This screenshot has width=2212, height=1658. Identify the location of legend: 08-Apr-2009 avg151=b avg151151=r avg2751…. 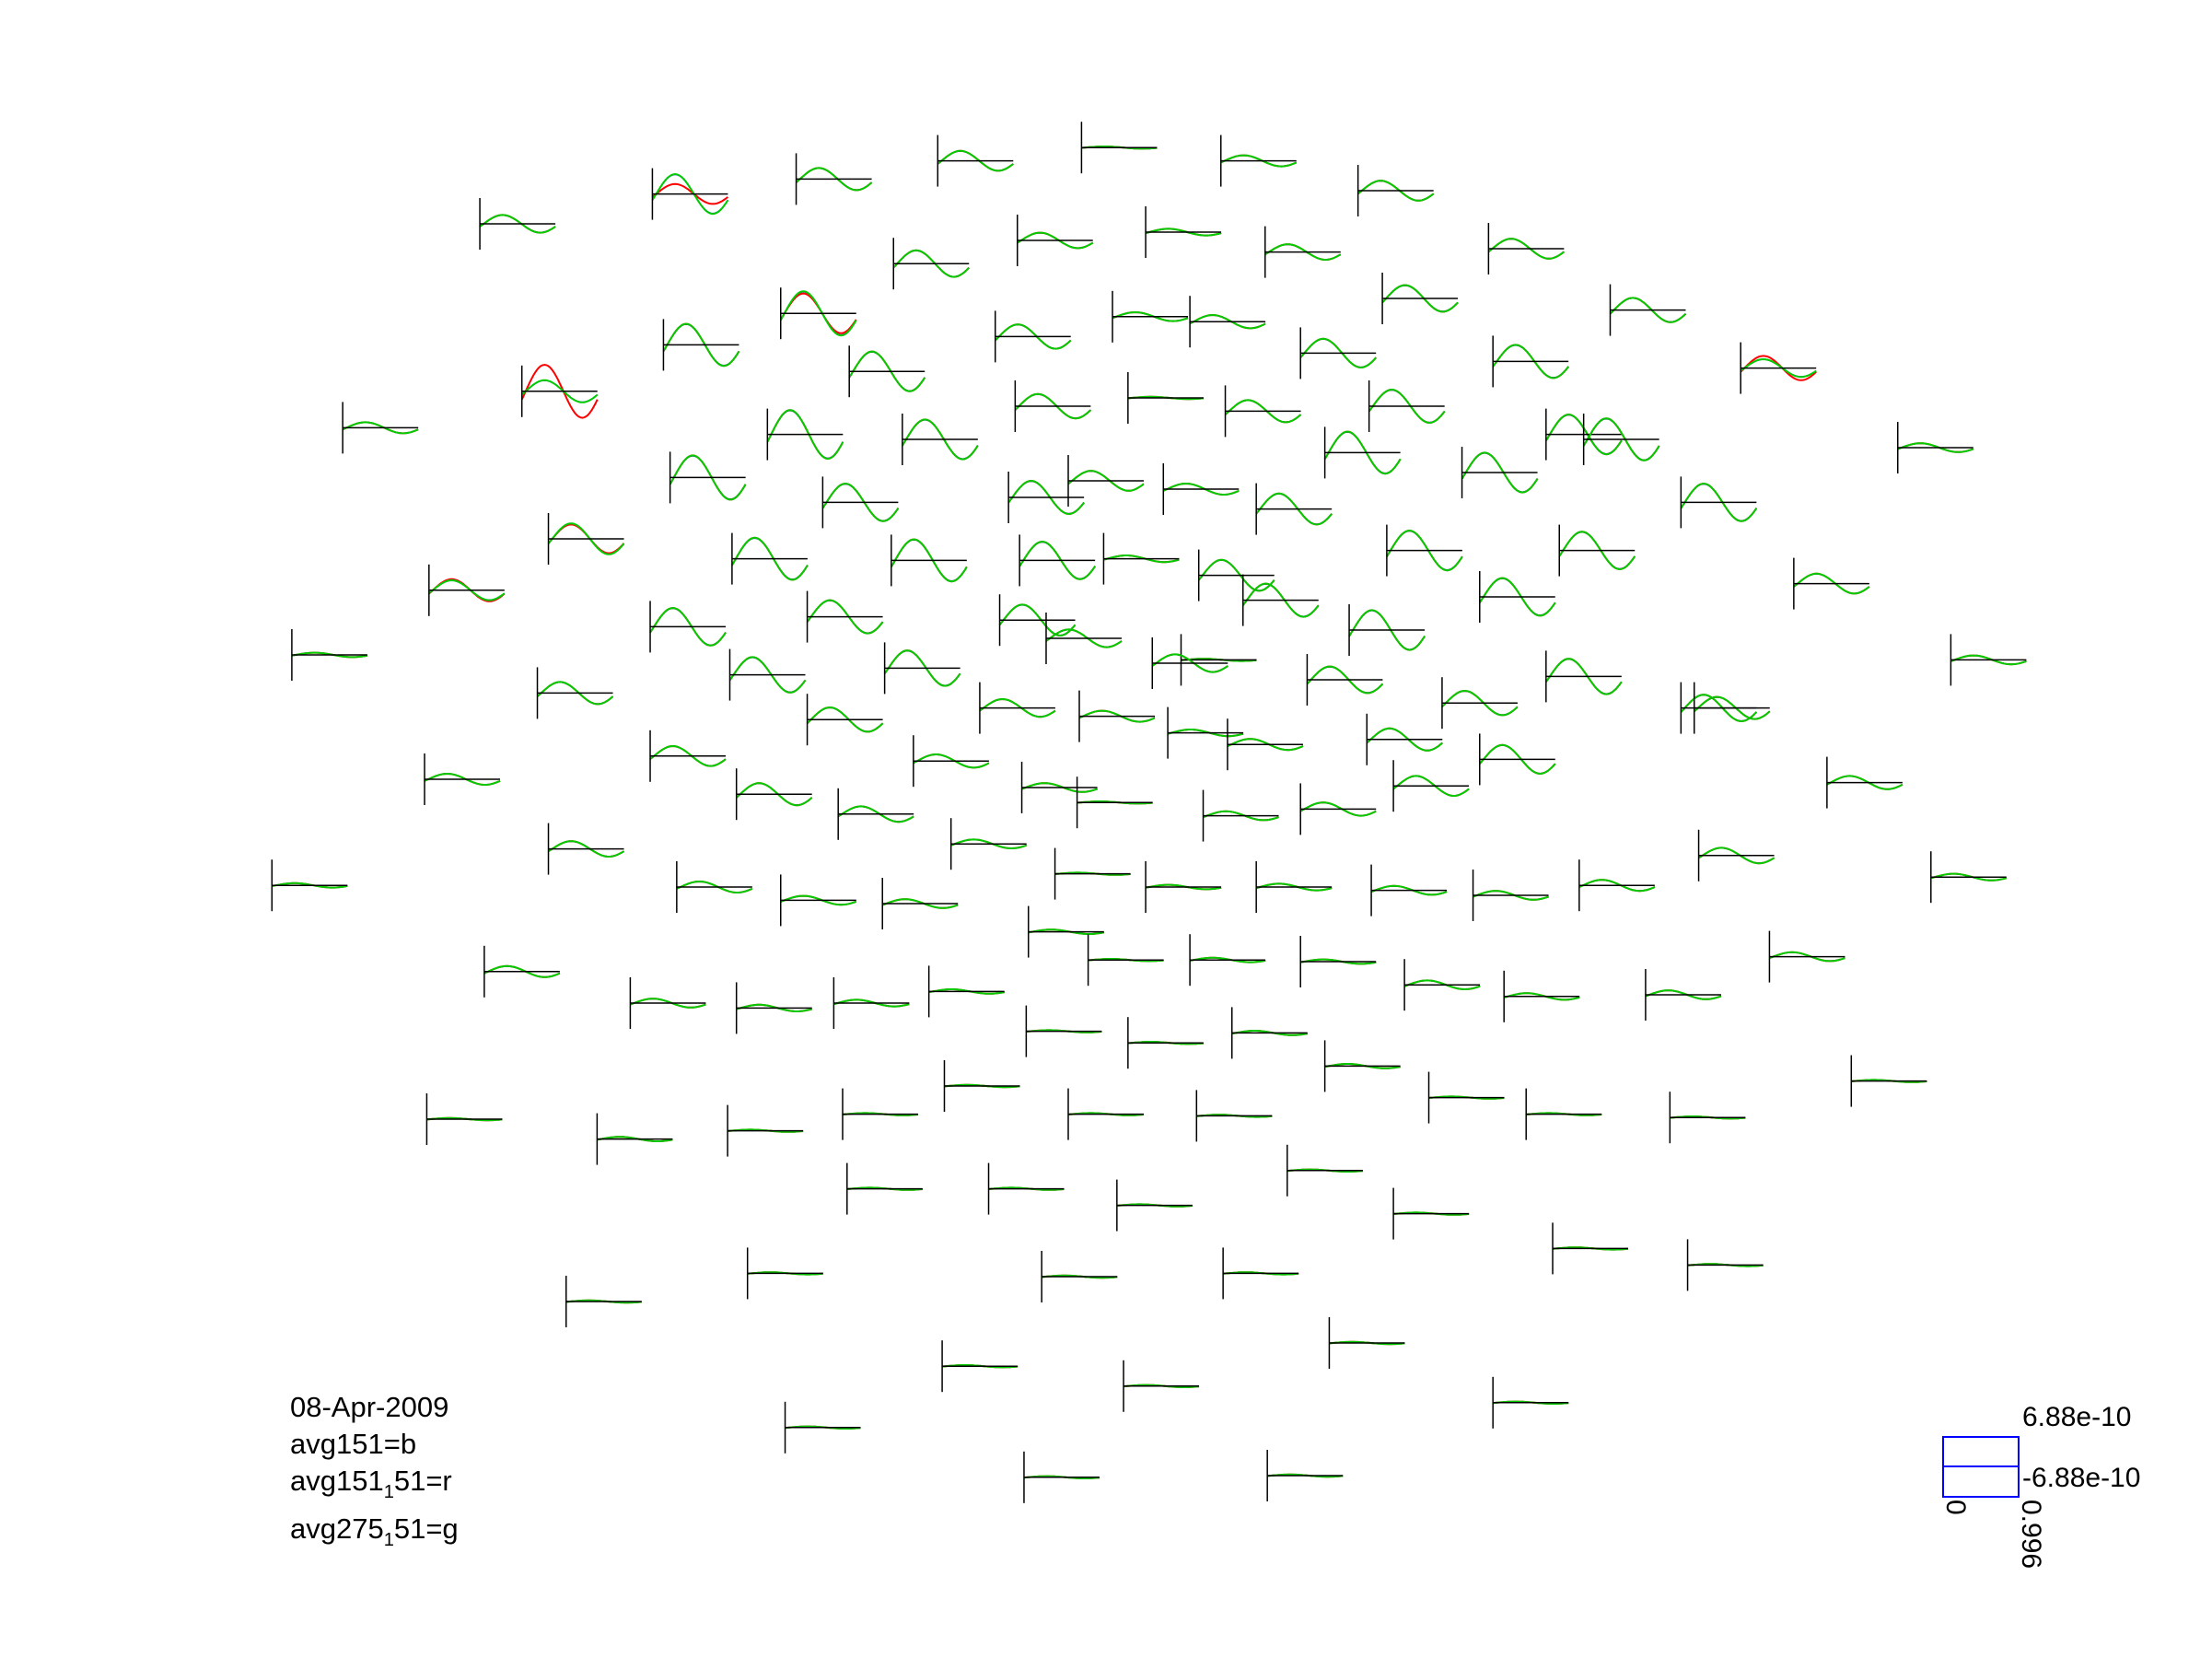
(375, 1474).